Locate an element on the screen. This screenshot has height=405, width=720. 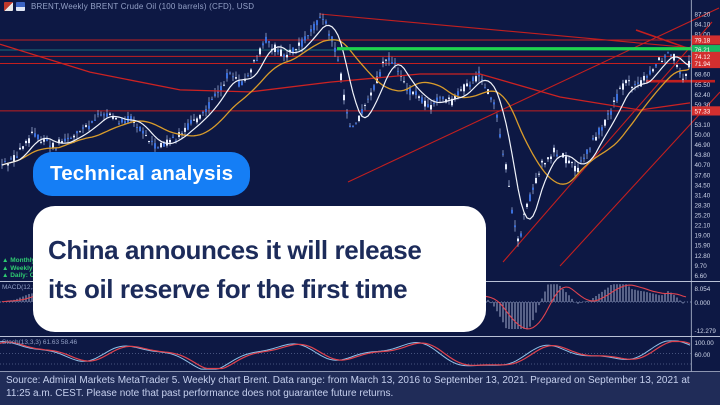
trend-indicator-labels: ▲ Monthly: Ch ▲ Weekly: Ch ▲ Daily: Chan is located at coordinates (18, 268).